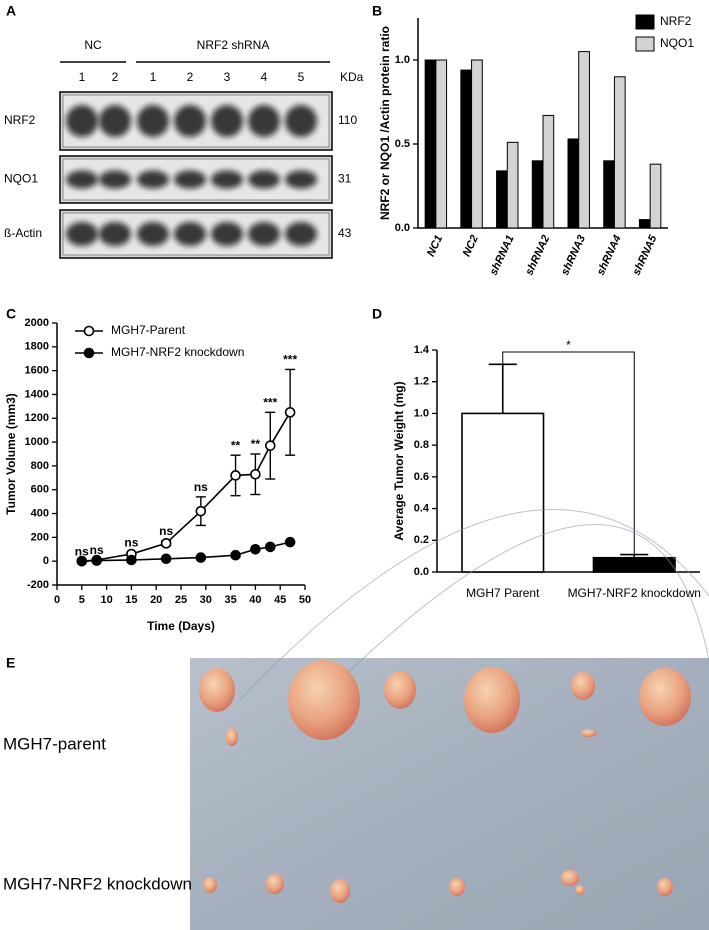  Describe the element at coordinates (377, 11) in the screenshot. I see `panel-label: B` at that location.